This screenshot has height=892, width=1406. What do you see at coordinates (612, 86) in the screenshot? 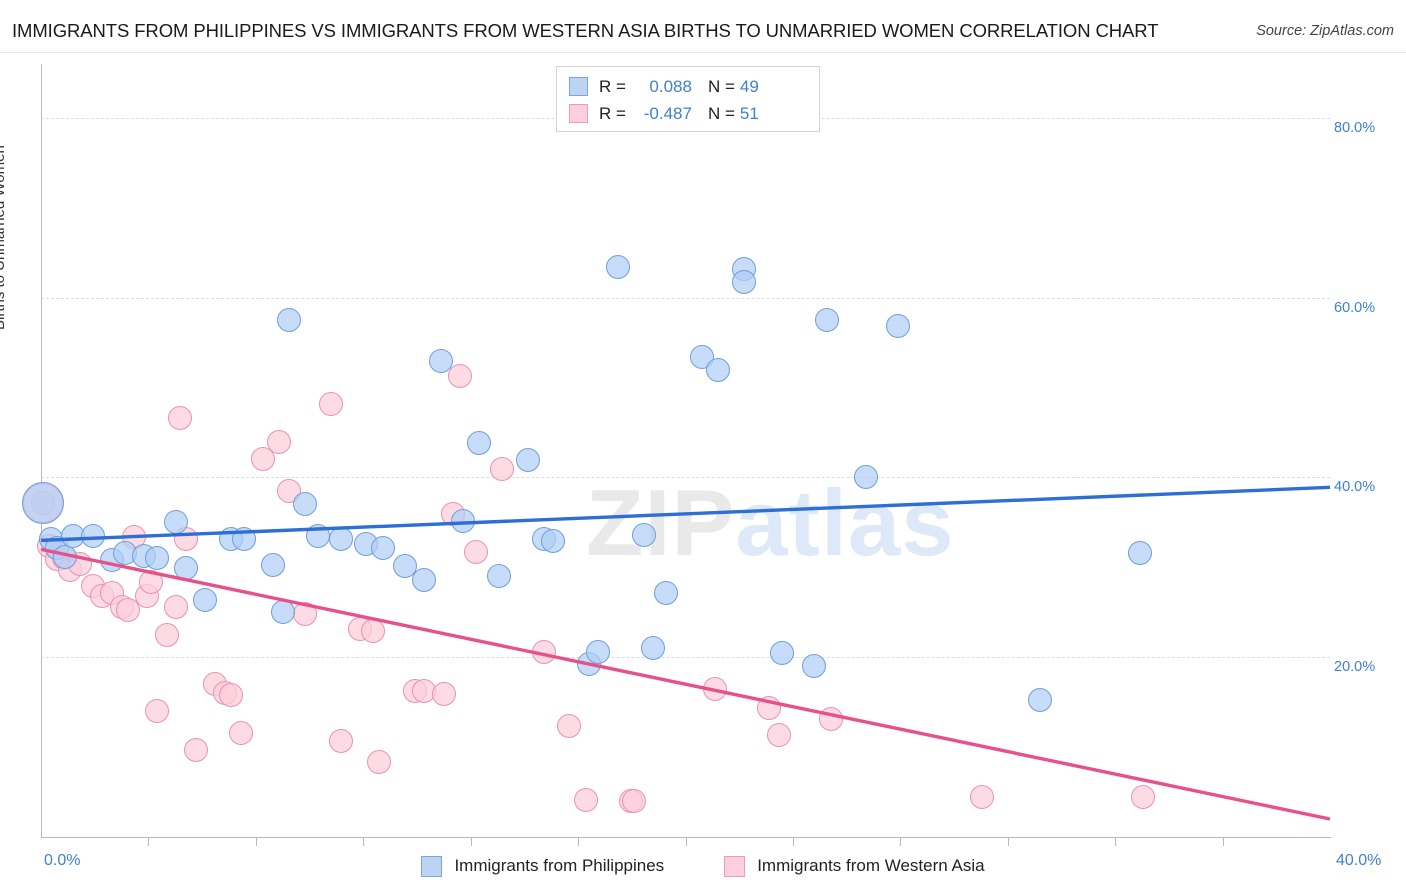
I see `blue-r-label: R =` at bounding box center [612, 86].